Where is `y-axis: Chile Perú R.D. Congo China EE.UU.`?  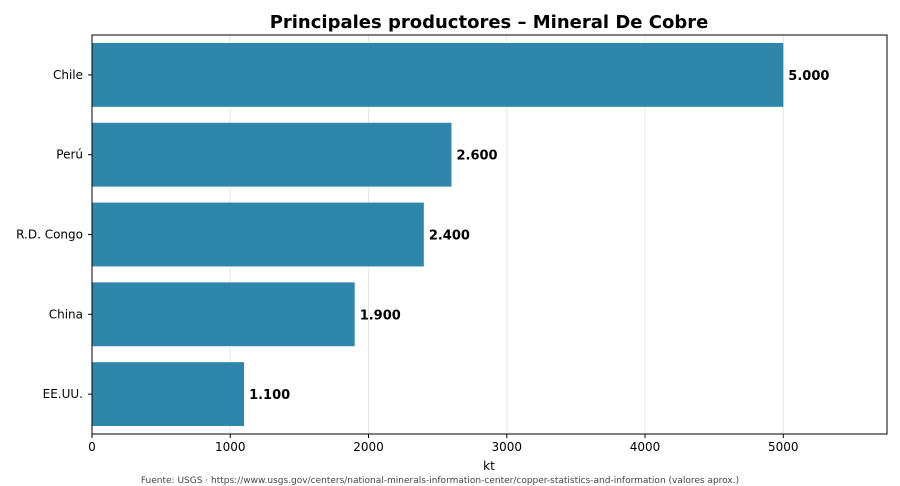 y-axis: Chile Perú R.D. Congo China EE.UU. is located at coordinates (54, 234).